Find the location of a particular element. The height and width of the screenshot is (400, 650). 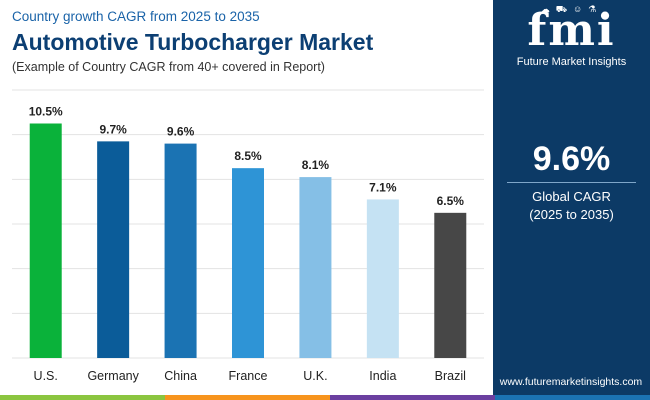

category-label: India is located at coordinates (382, 376).